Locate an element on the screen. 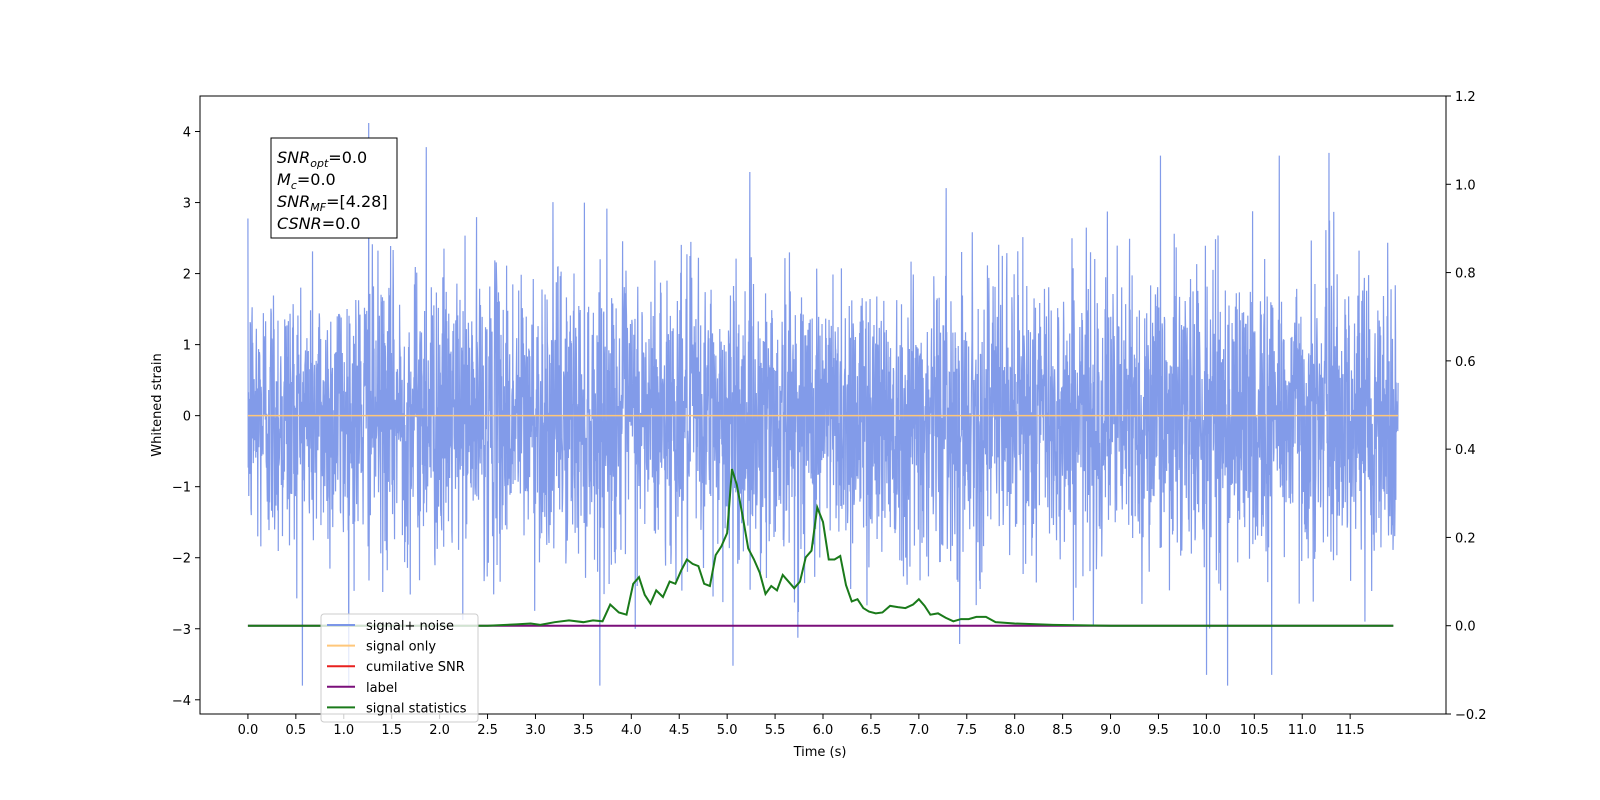  y-axis-ticks: −4 −3 −2 −1 0 1 2 3 4 is located at coordinates (186, 417).